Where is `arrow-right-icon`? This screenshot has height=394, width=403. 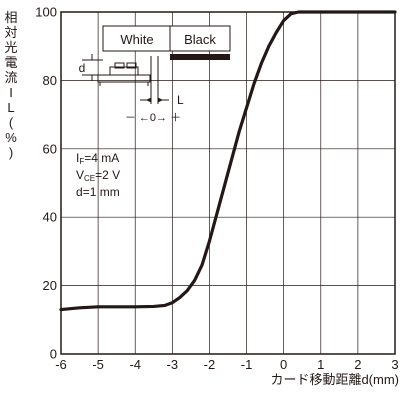 arrow-right-icon is located at coordinates (148, 100).